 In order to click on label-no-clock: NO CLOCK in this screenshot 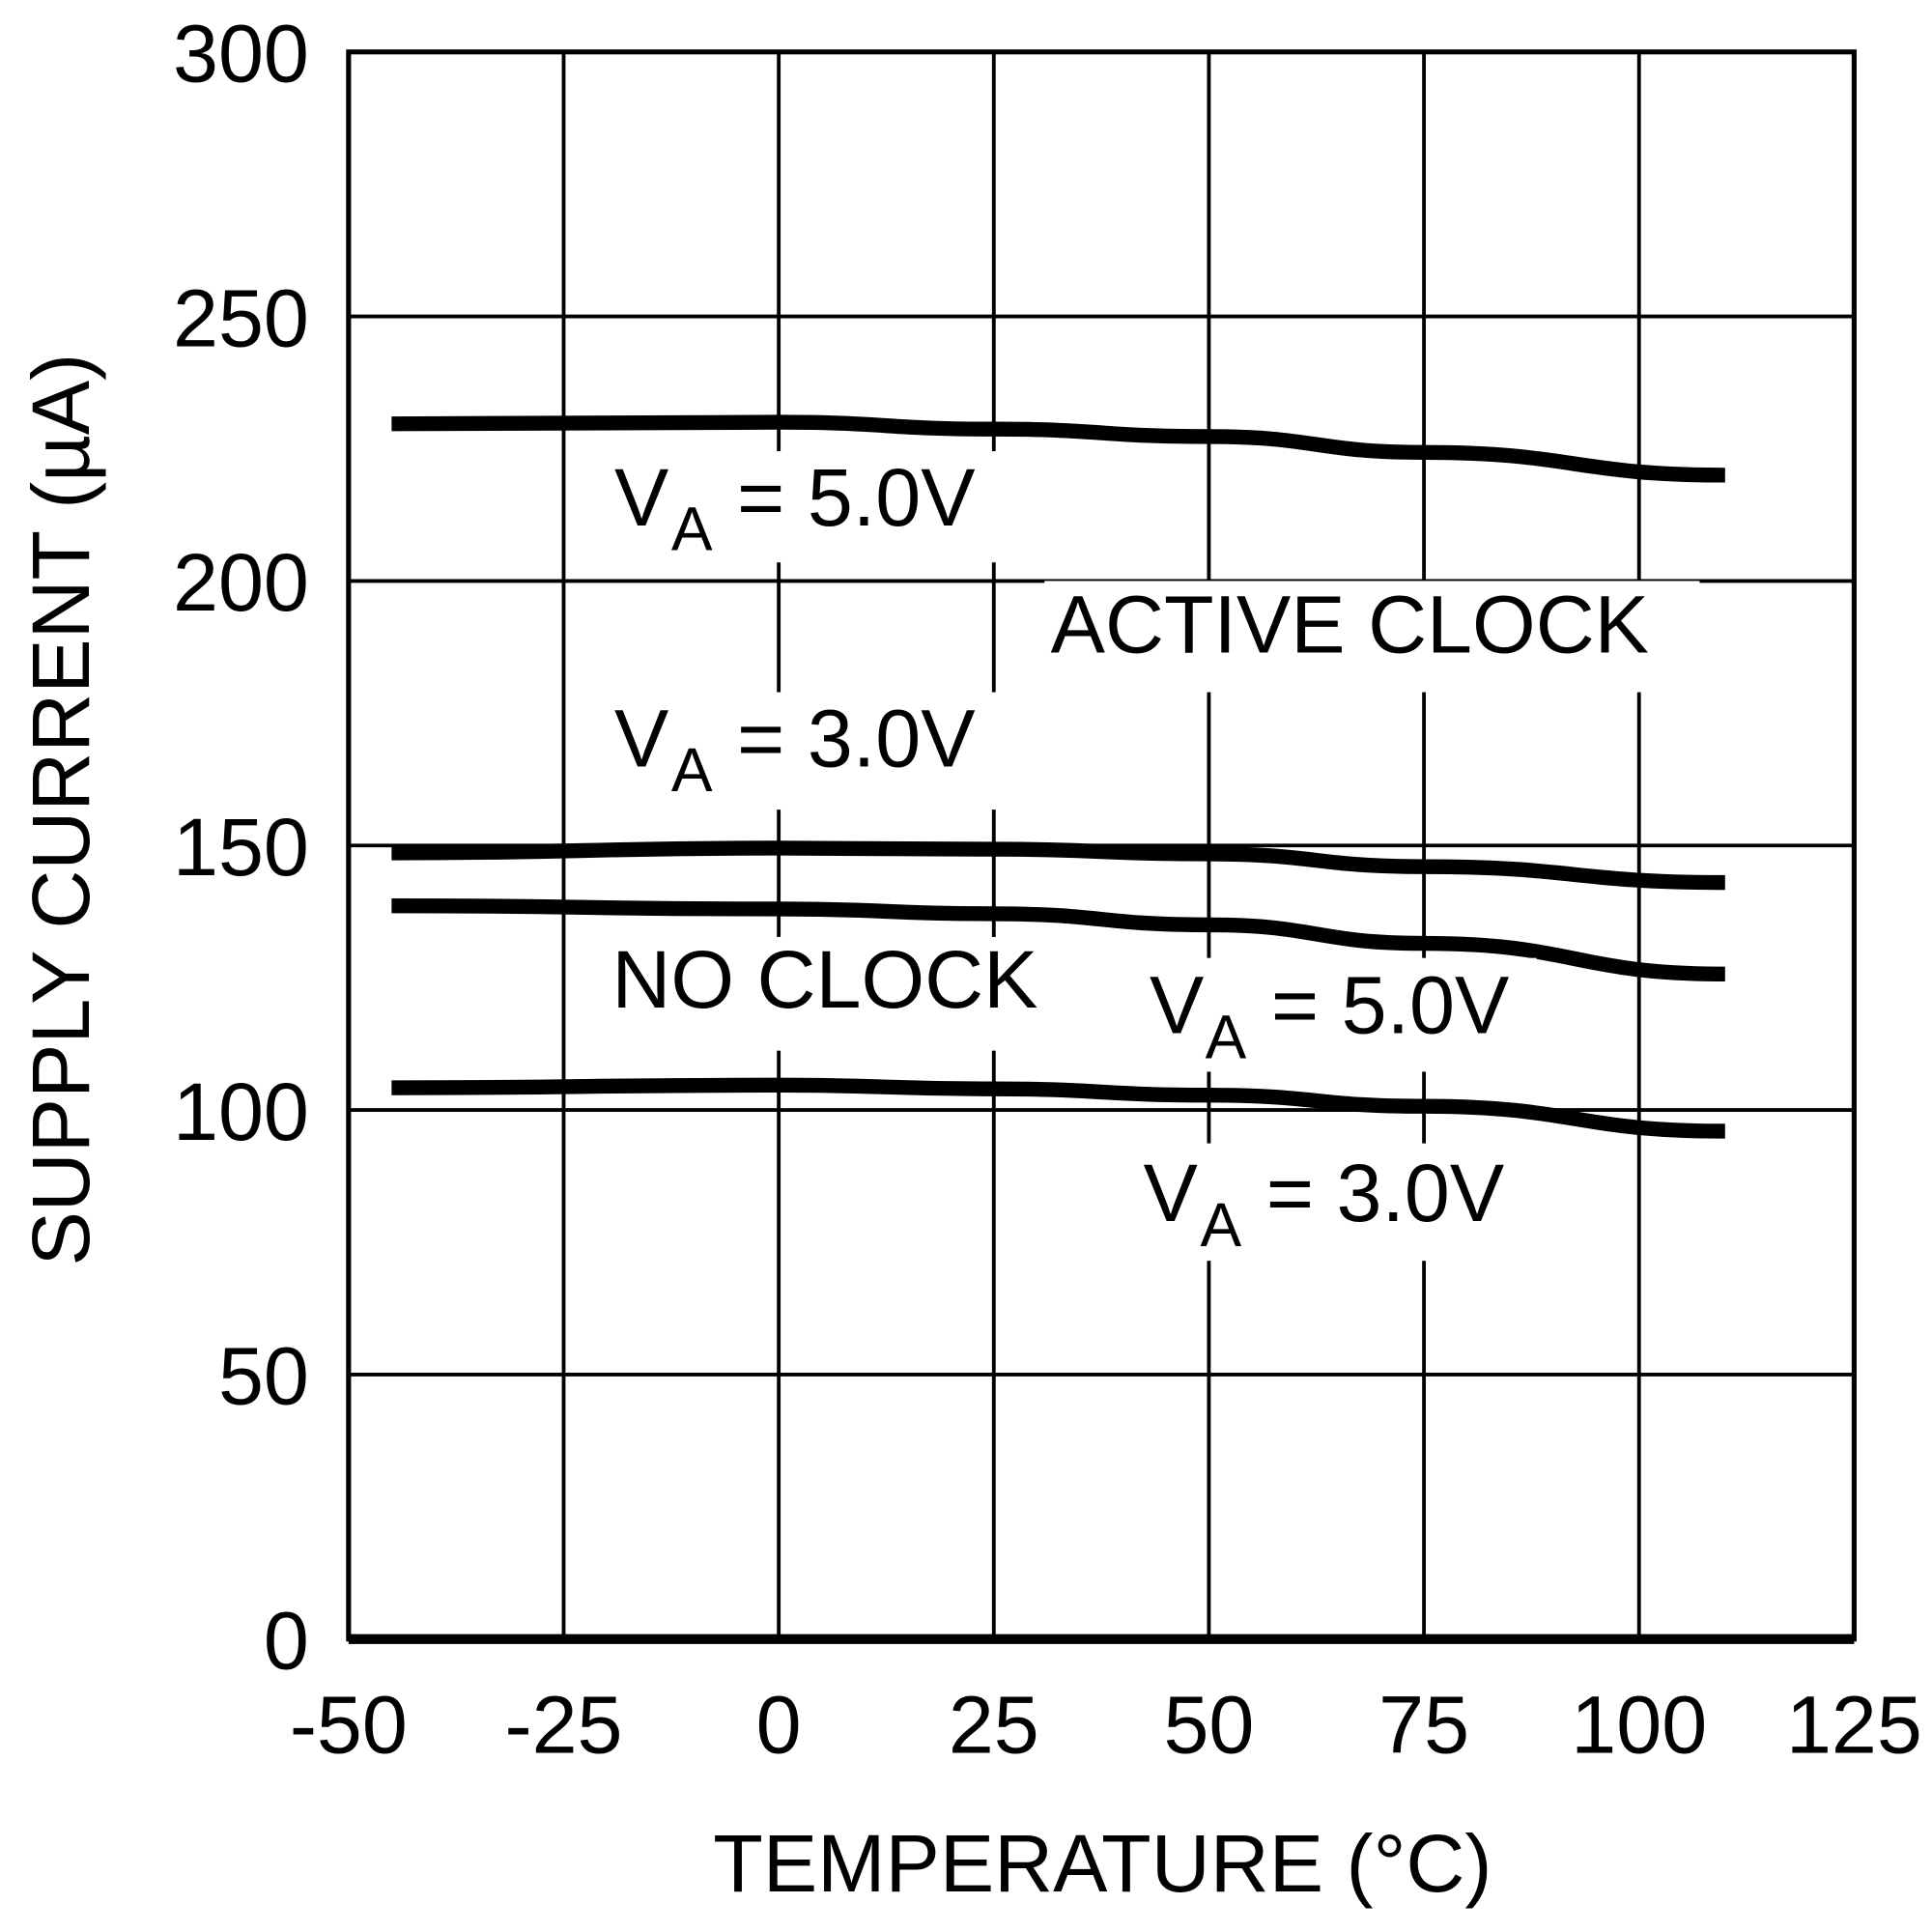, I will do `click(837, 992)`.